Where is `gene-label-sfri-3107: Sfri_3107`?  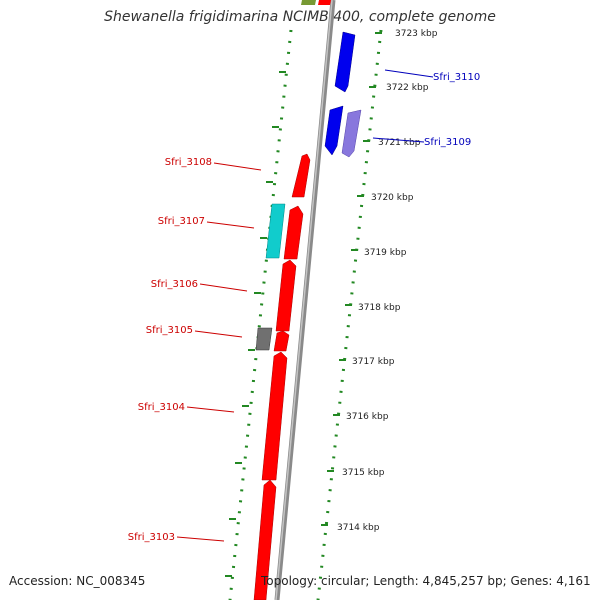
gene-label-sfri-3107: Sfri_3107 is located at coordinates (181, 221).